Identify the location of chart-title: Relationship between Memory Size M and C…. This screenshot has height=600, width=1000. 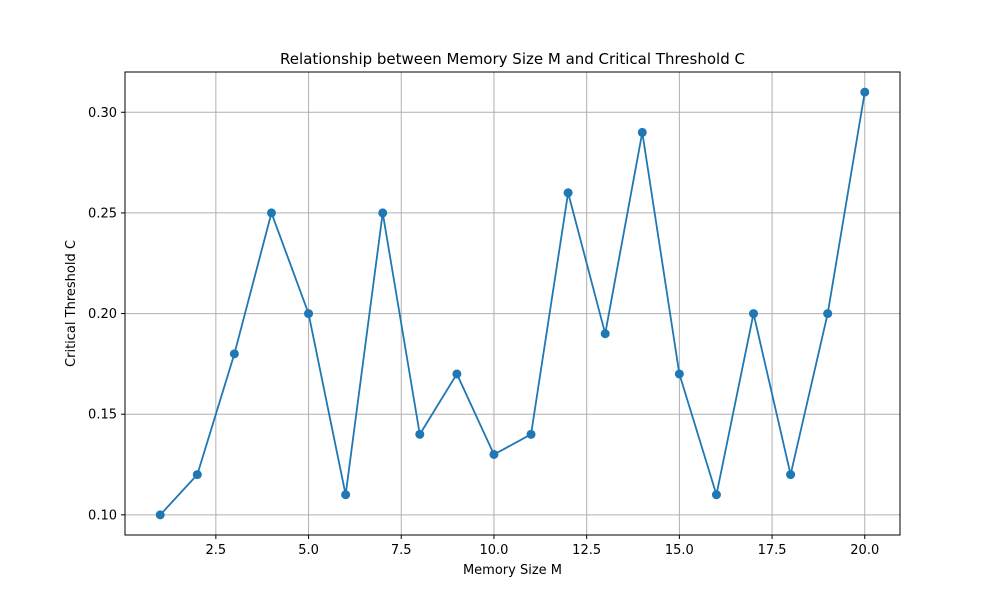
(512, 59).